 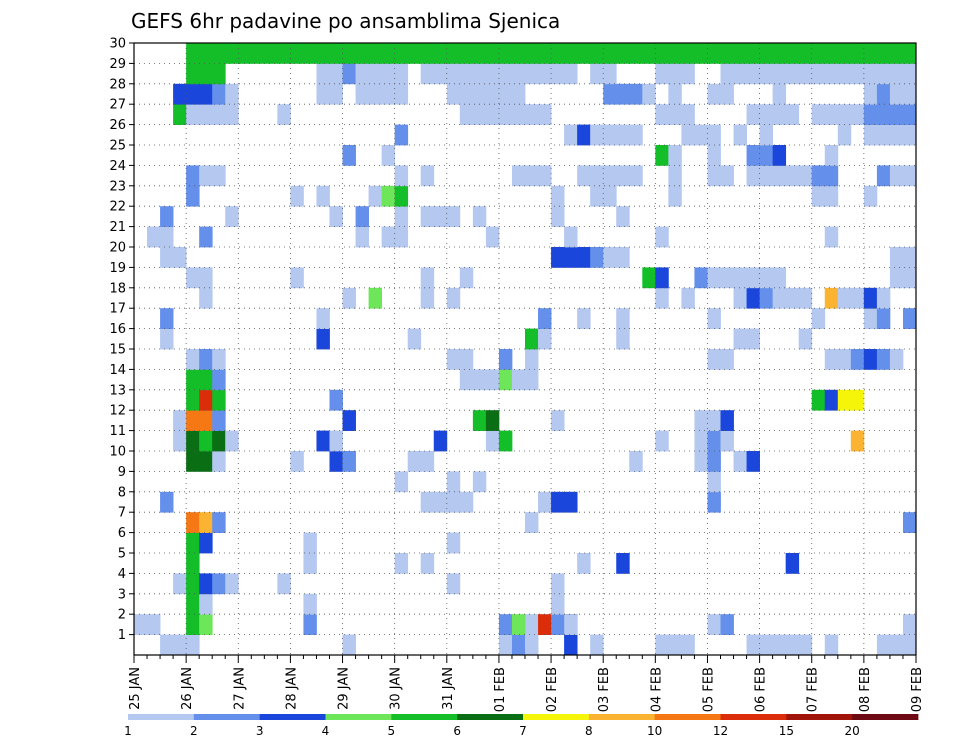 What do you see at coordinates (117, 105) in the screenshot?
I see `y-tick-label: 27` at bounding box center [117, 105].